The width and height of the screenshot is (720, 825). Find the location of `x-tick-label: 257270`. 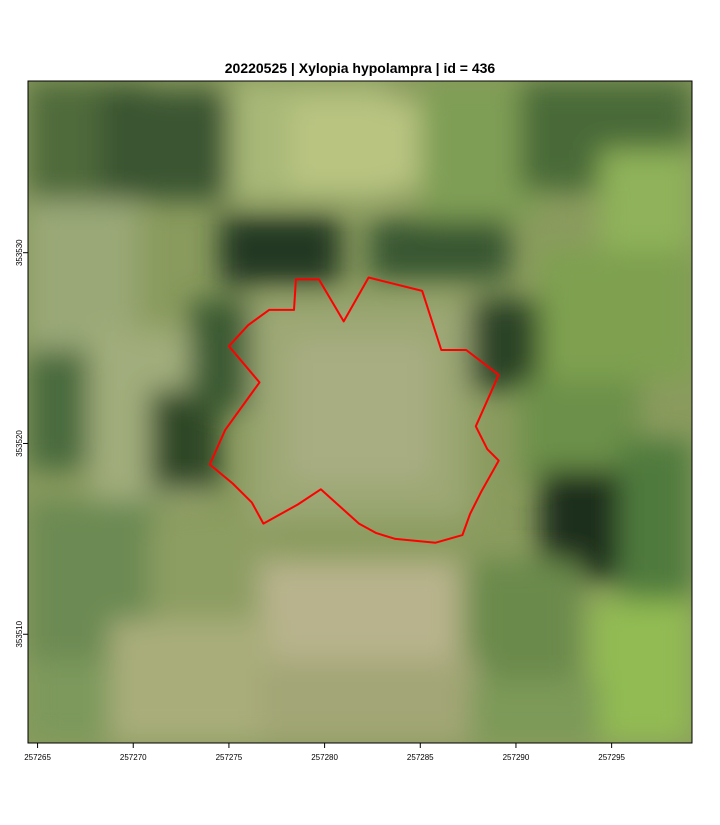

x-tick-label: 257270 is located at coordinates (133, 757).